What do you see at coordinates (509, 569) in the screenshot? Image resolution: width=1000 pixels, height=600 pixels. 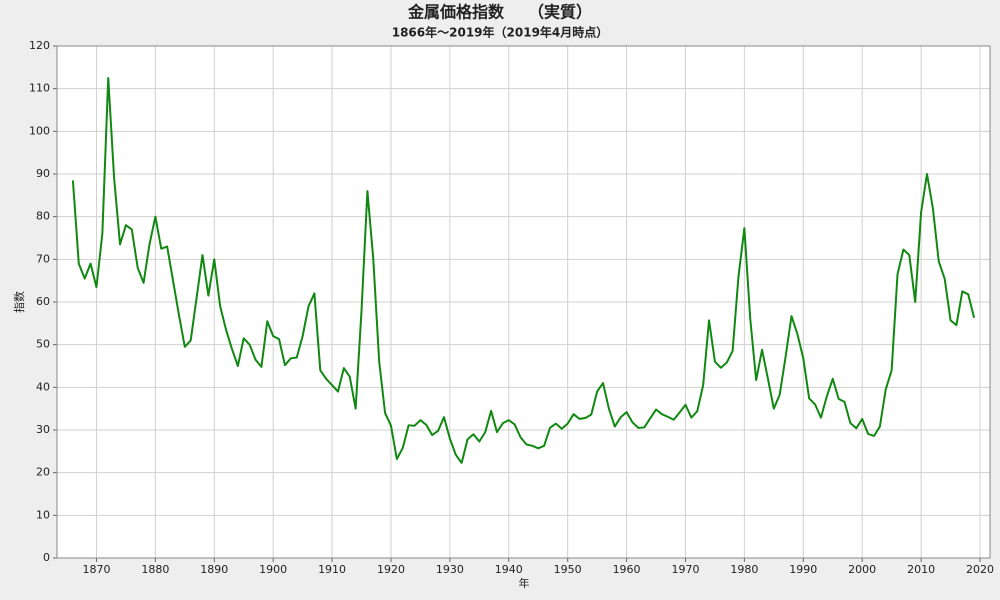 I see `x-tick-label: 1940` at bounding box center [509, 569].